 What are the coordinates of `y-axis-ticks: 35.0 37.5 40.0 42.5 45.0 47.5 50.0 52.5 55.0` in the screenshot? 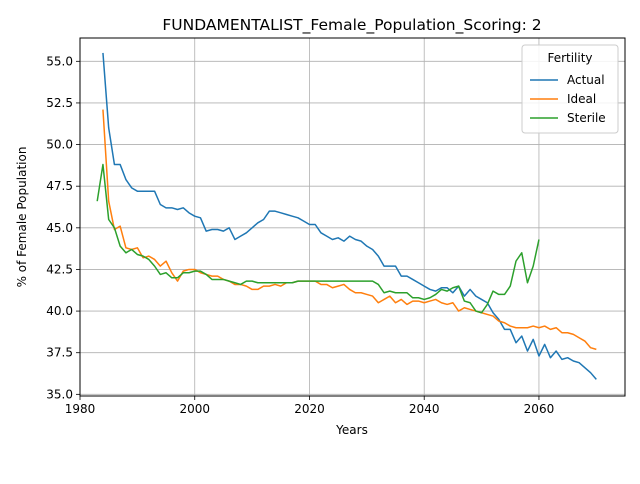 It's located at (63, 227).